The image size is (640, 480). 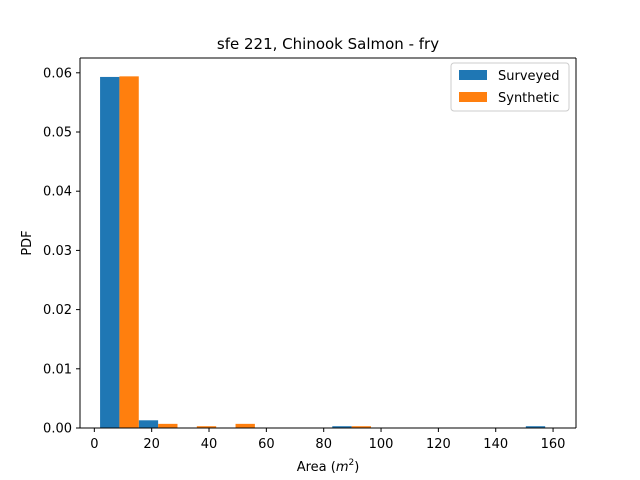 I want to click on y-tick-label: 0.03, so click(x=57, y=251).